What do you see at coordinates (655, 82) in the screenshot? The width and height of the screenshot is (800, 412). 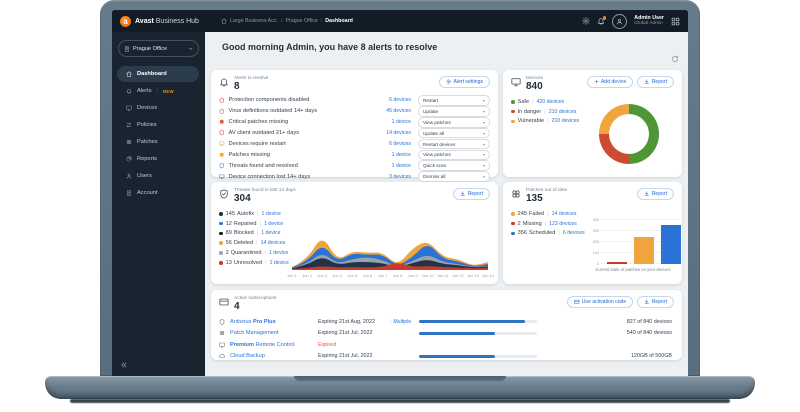 I see `devices-report-button: Report` at bounding box center [655, 82].